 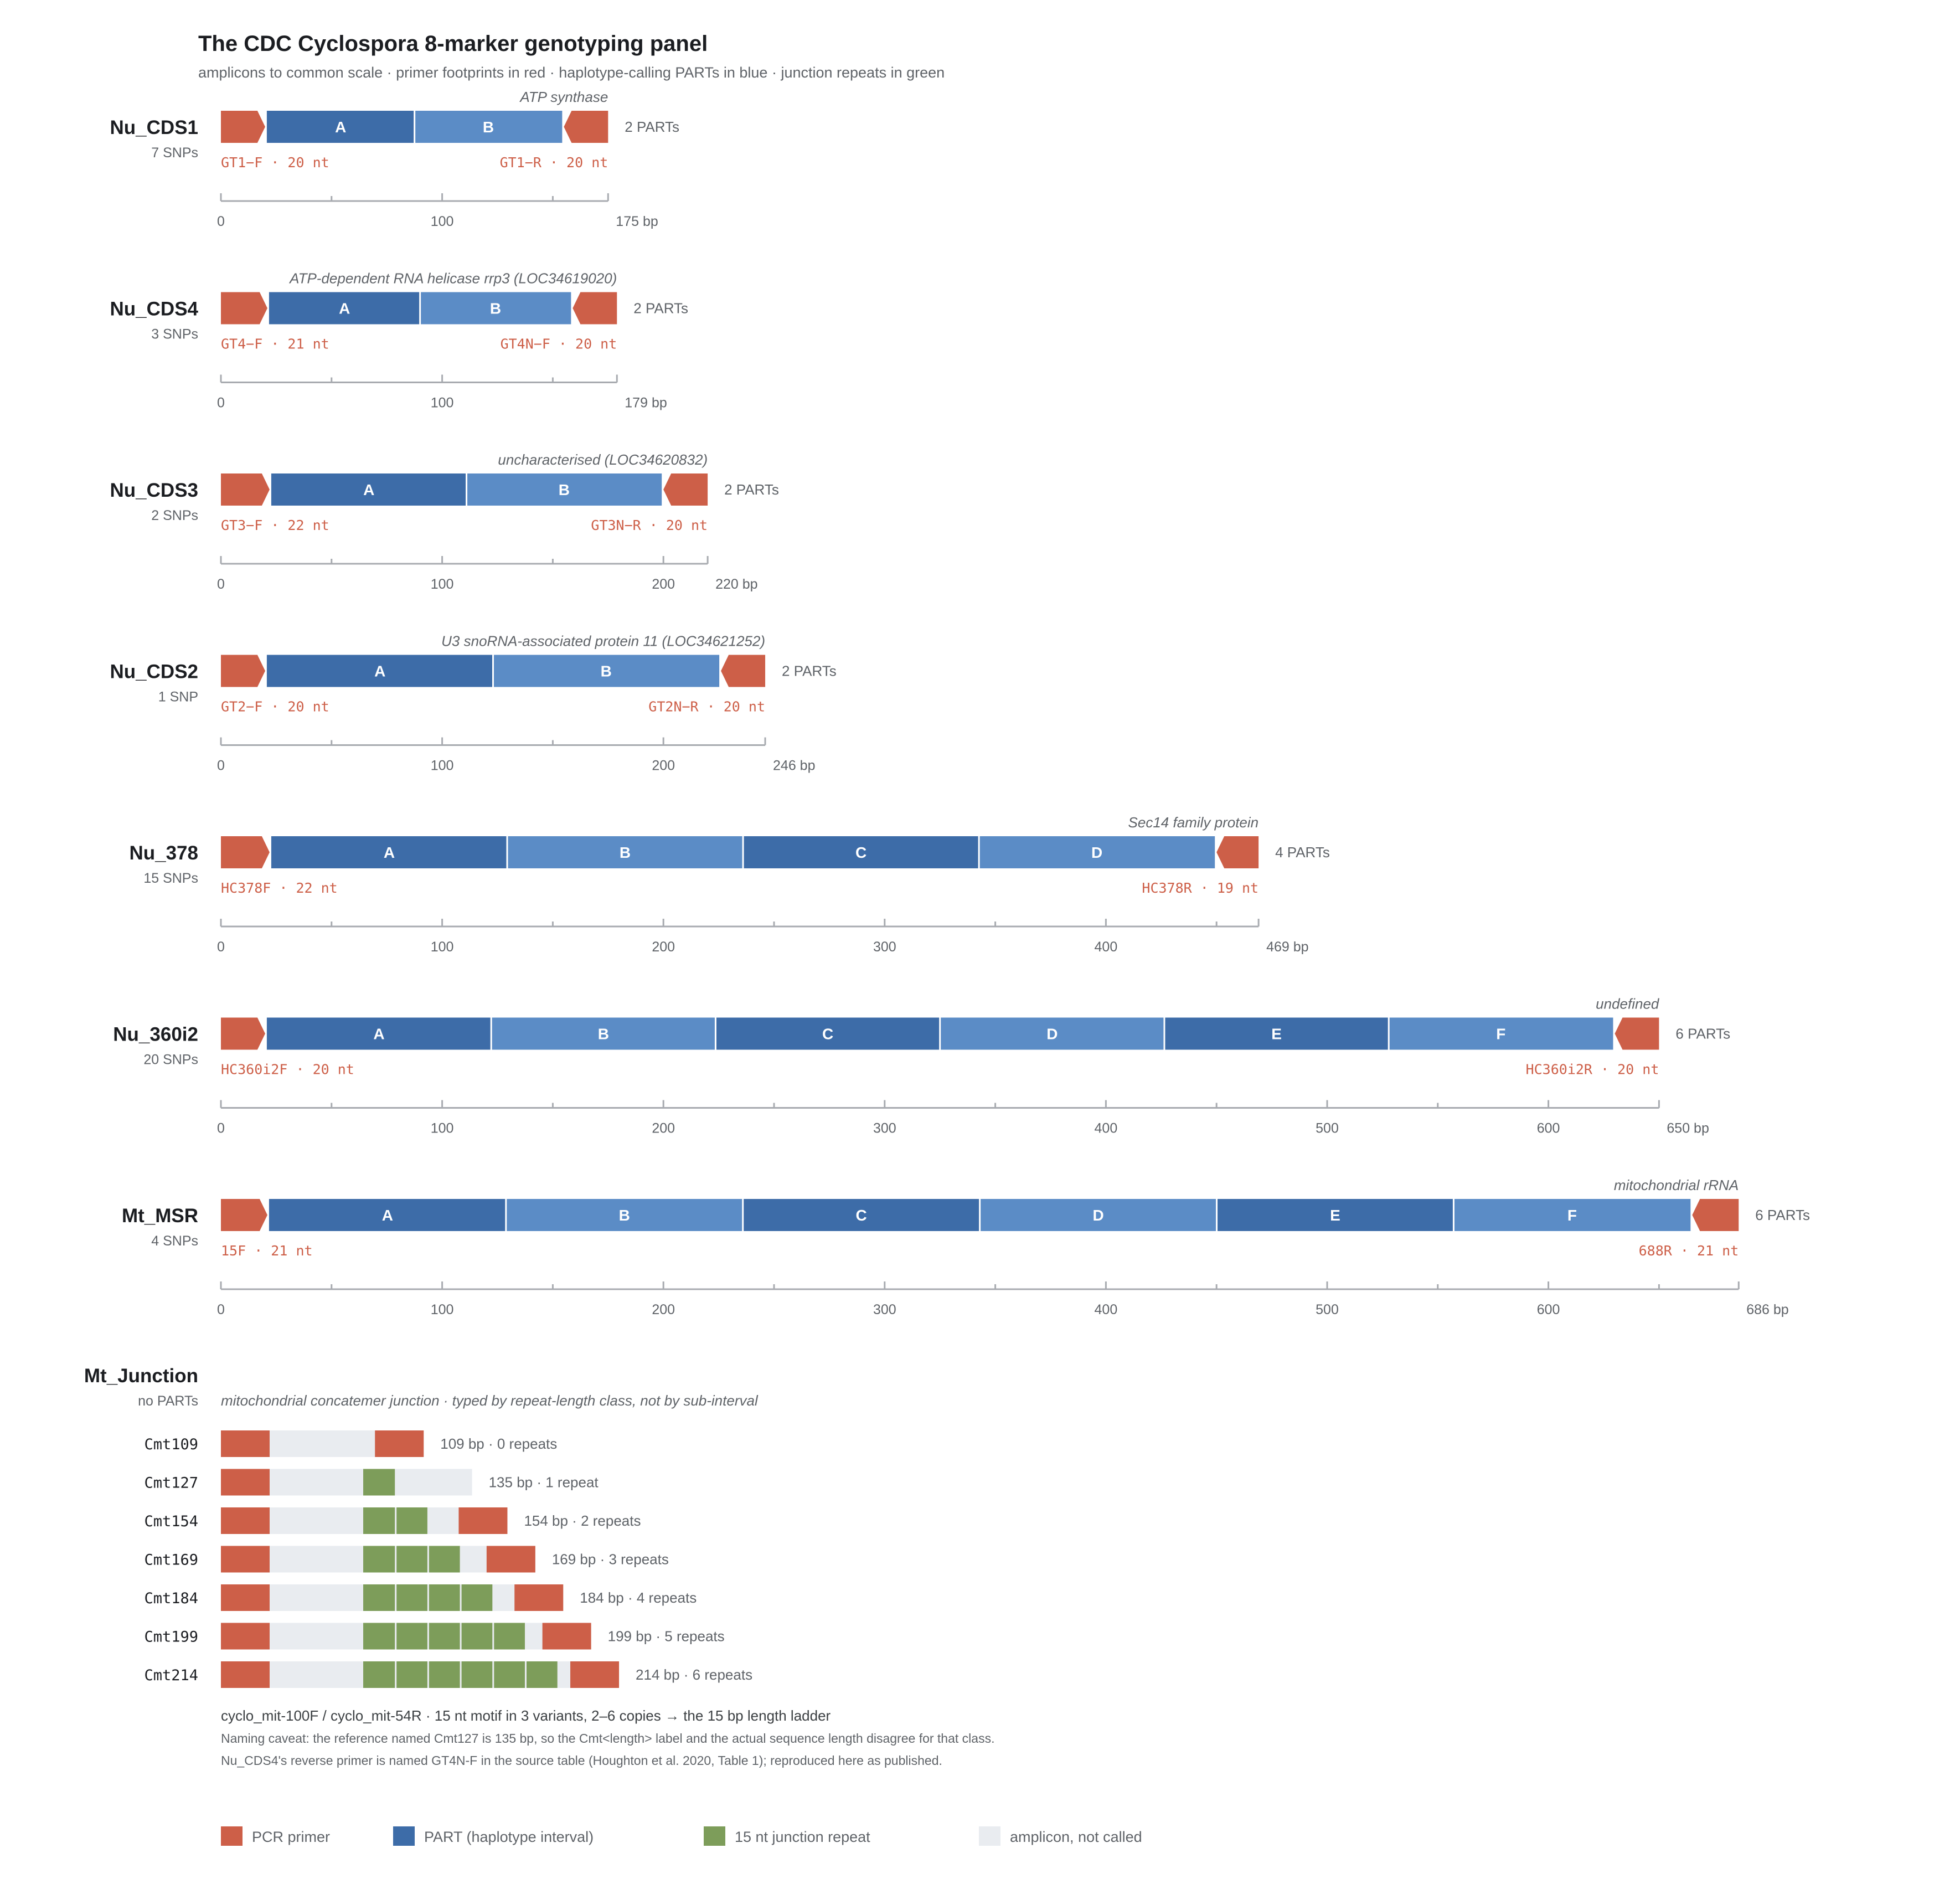 What do you see at coordinates (174, 334) in the screenshot?
I see `marker-snp-count: 3 SNPs` at bounding box center [174, 334].